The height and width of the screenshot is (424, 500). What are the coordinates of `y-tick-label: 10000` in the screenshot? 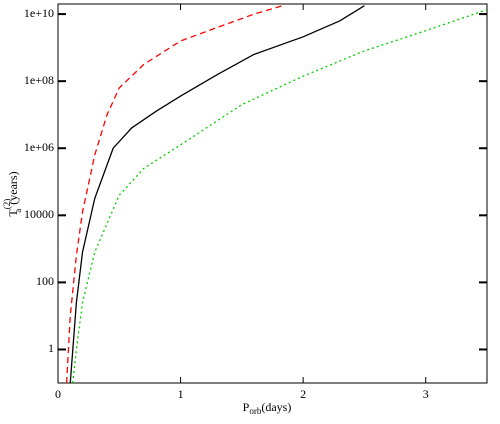 It's located at (39, 214).